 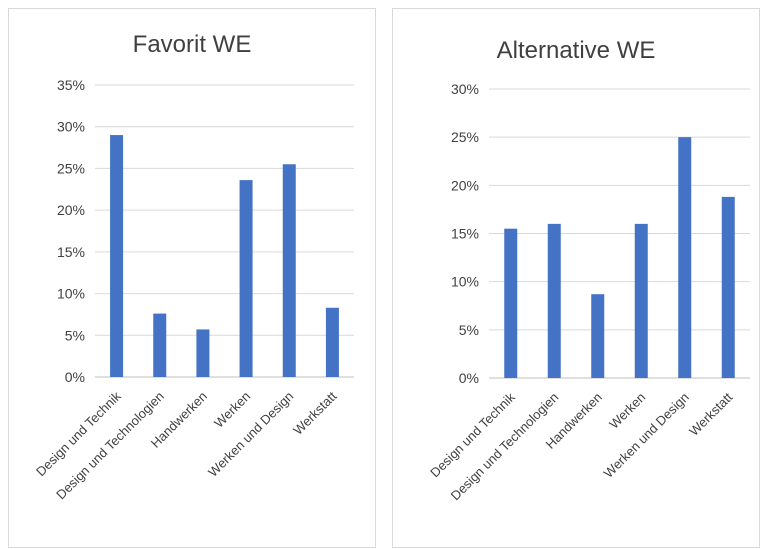 What do you see at coordinates (71, 85) in the screenshot?
I see `y-tick-label: 35%` at bounding box center [71, 85].